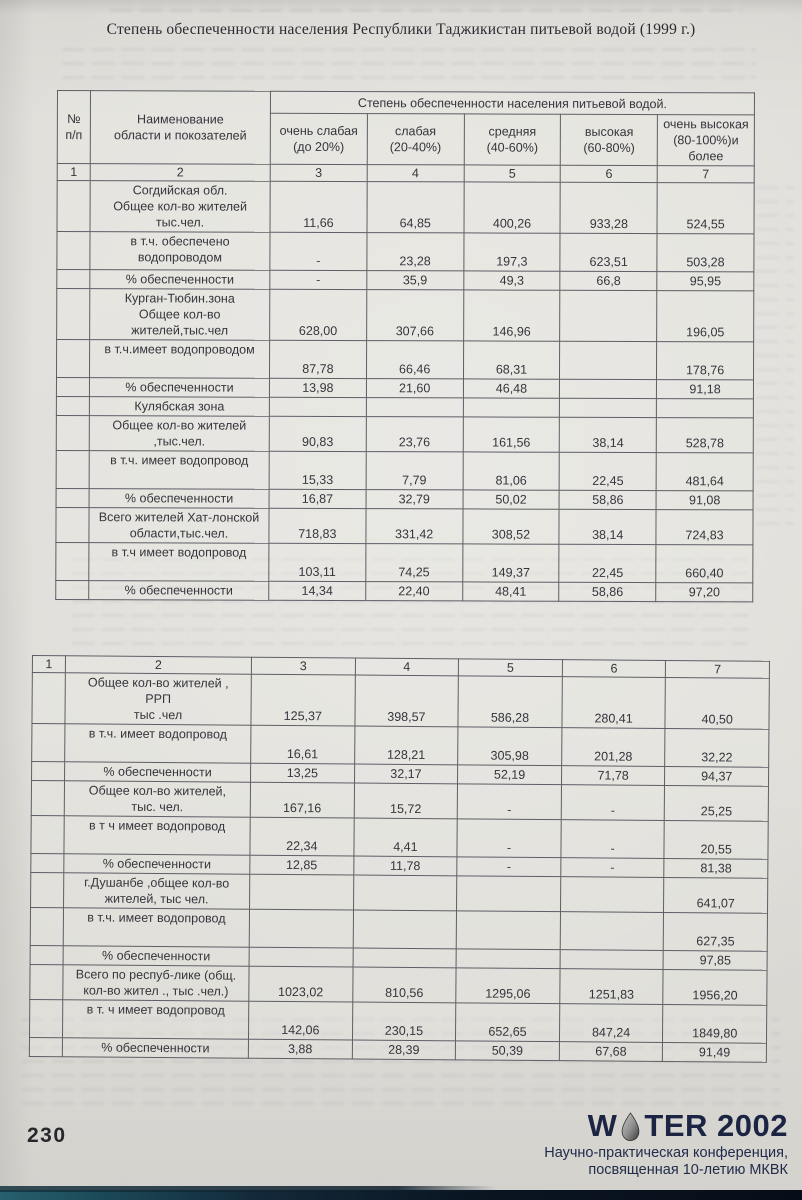  I want to click on value-cell: 1251,83, so click(611, 986).